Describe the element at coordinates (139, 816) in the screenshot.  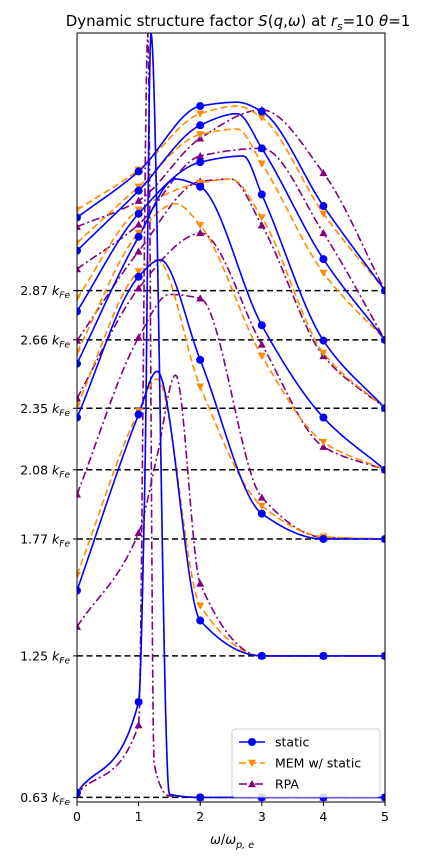
I see `x-tick-label: 1` at that location.